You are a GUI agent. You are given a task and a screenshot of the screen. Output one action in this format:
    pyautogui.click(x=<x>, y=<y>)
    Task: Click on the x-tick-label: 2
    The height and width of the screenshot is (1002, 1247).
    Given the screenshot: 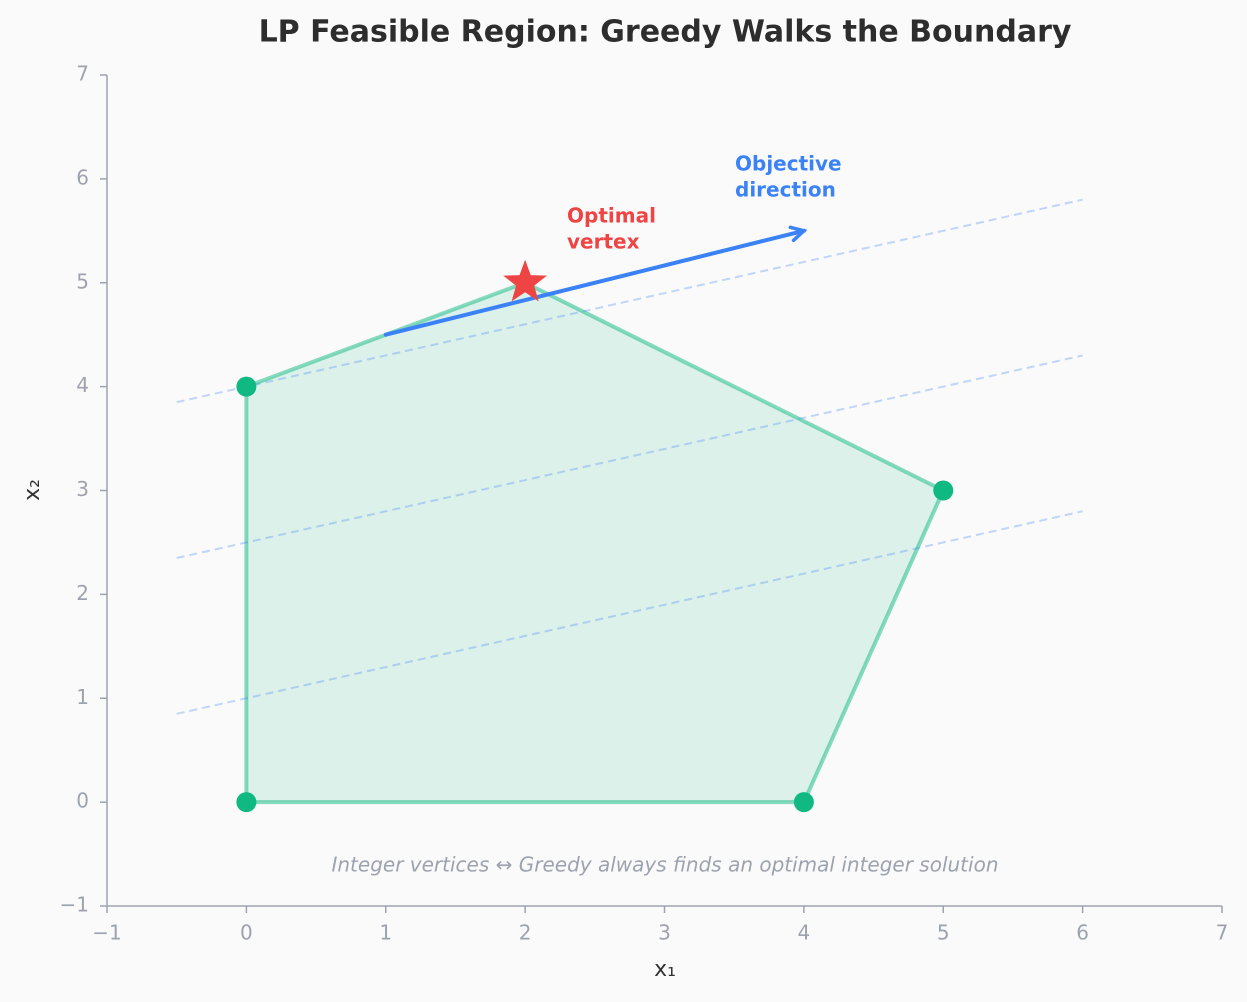 What is the action you would take?
    pyautogui.click(x=525, y=933)
    